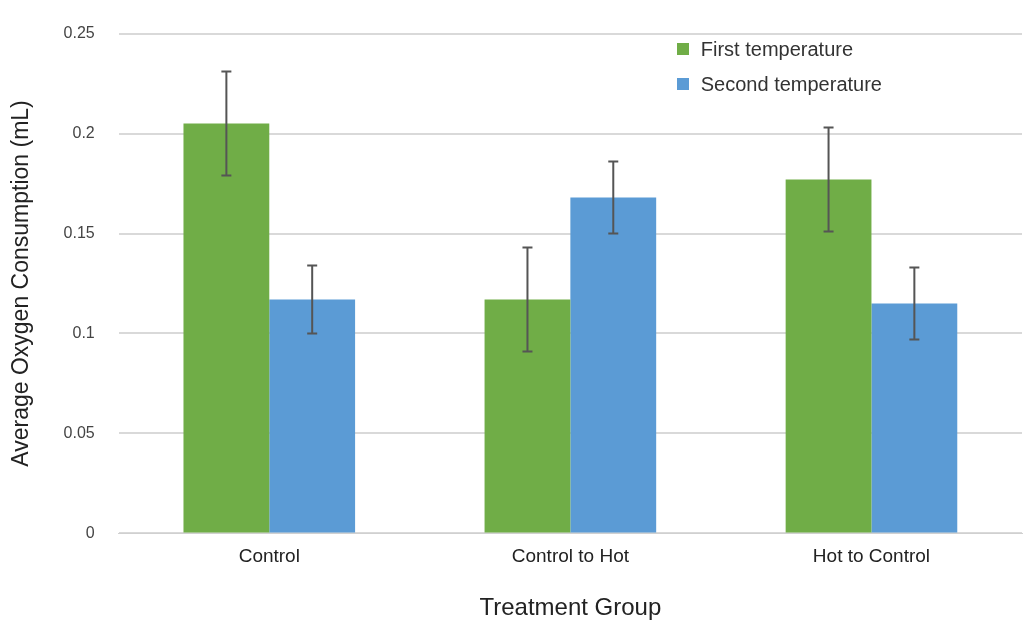 This screenshot has width=1036, height=631. I want to click on y-axis-title: Average Oxygen Consumption (mL), so click(20, 283).